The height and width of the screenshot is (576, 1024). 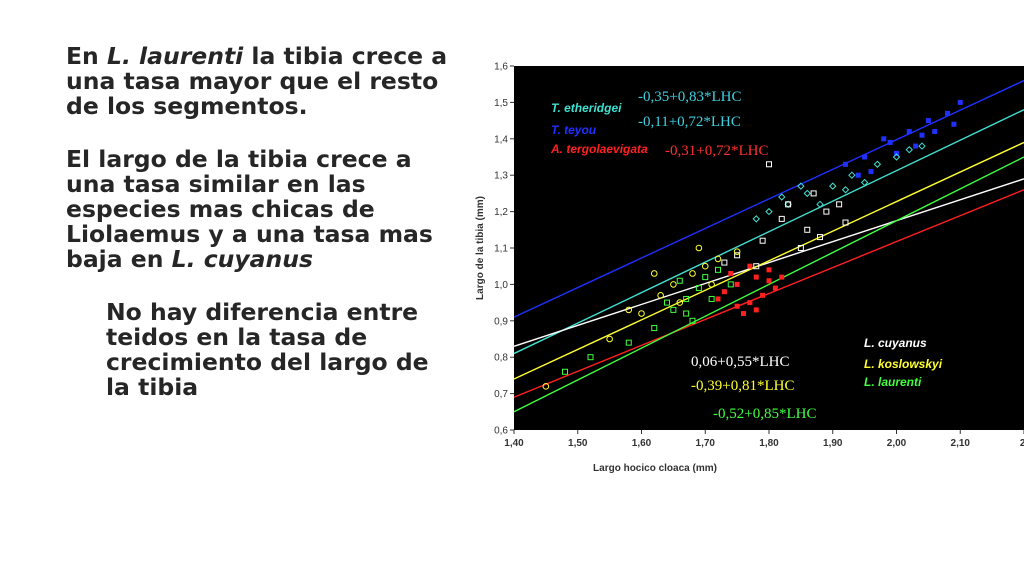 I want to click on y-tick-label: 1,2, so click(x=501, y=212).